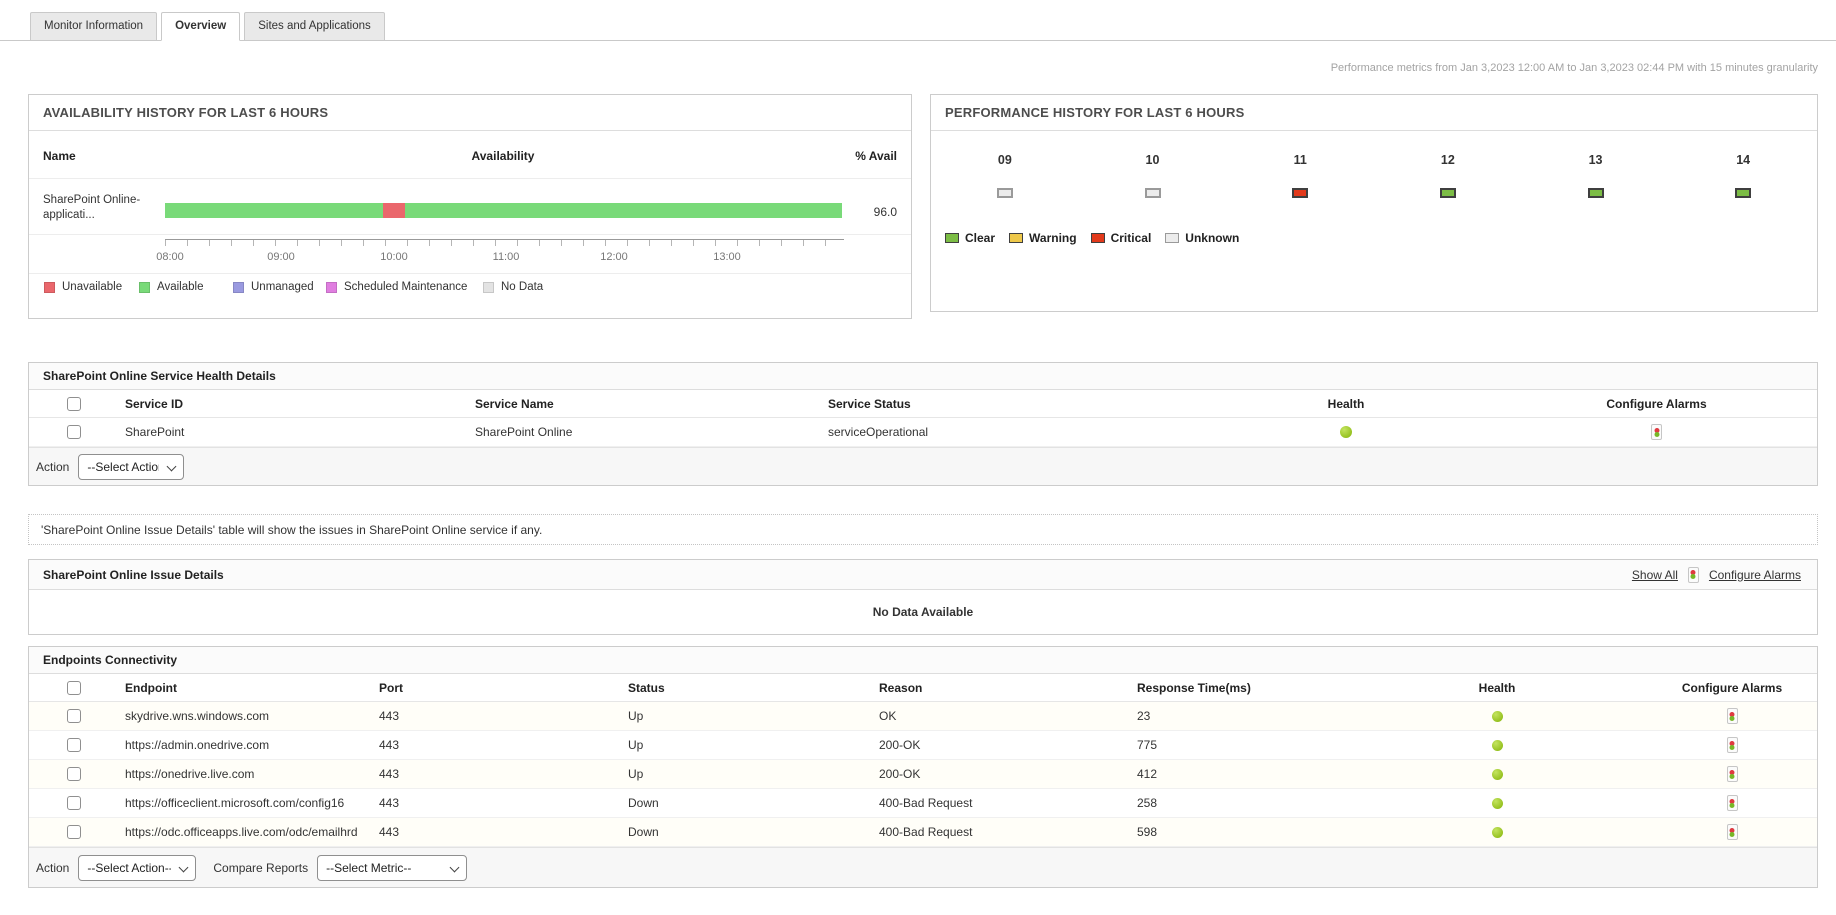 This screenshot has width=1836, height=915. Describe the element at coordinates (1043, 238) in the screenshot. I see `legend-item-warning: Warning` at that location.